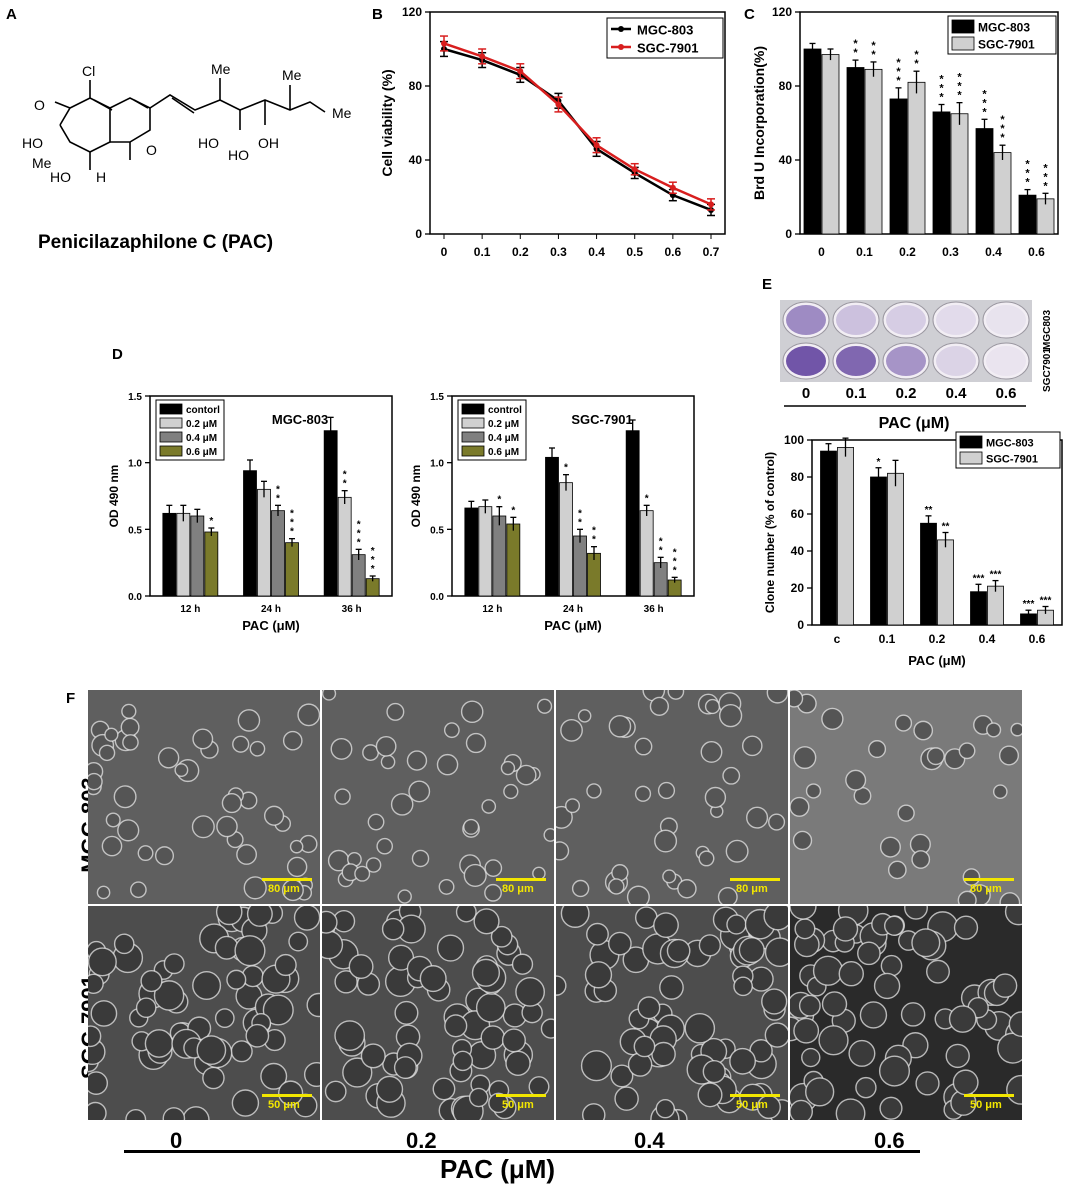 The width and height of the screenshot is (1084, 1188). Describe the element at coordinates (786, 160) in the screenshot. I see `y-tick-label: 40` at that location.